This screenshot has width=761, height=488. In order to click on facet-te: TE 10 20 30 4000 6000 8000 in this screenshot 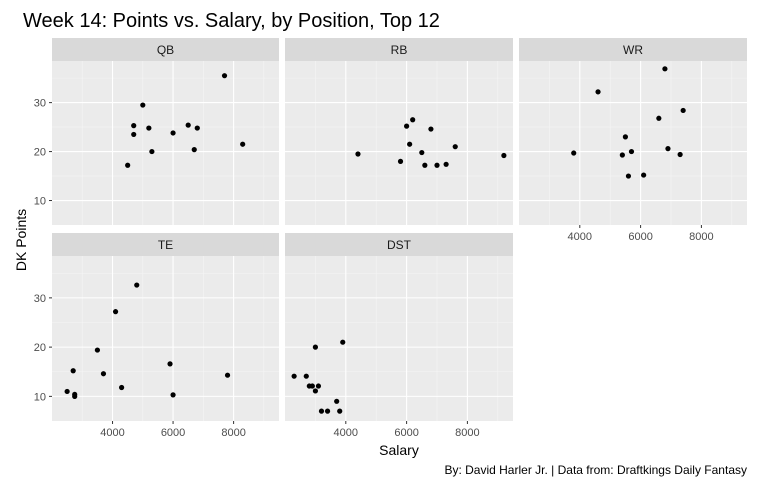, I will do `click(156, 336)`.